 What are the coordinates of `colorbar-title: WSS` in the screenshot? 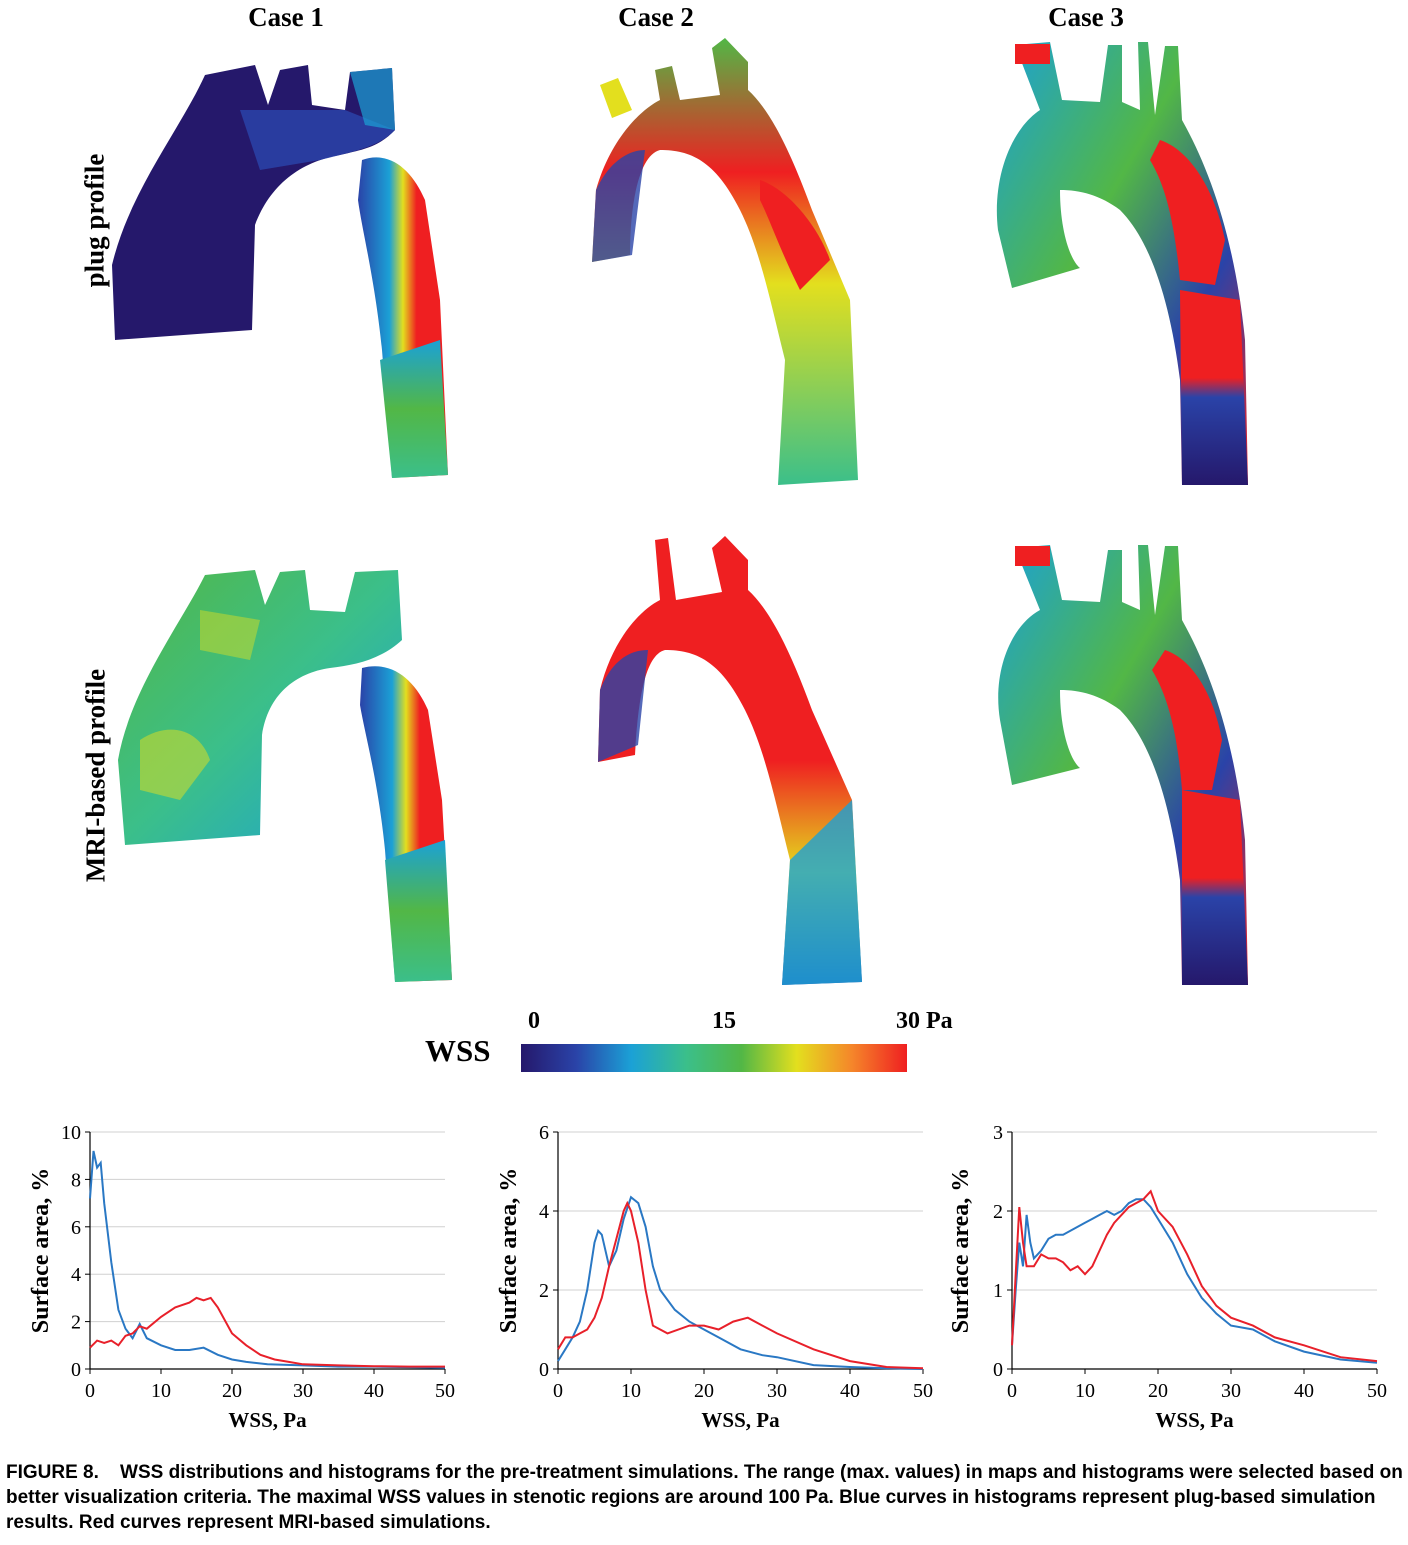 It's located at (458, 1050).